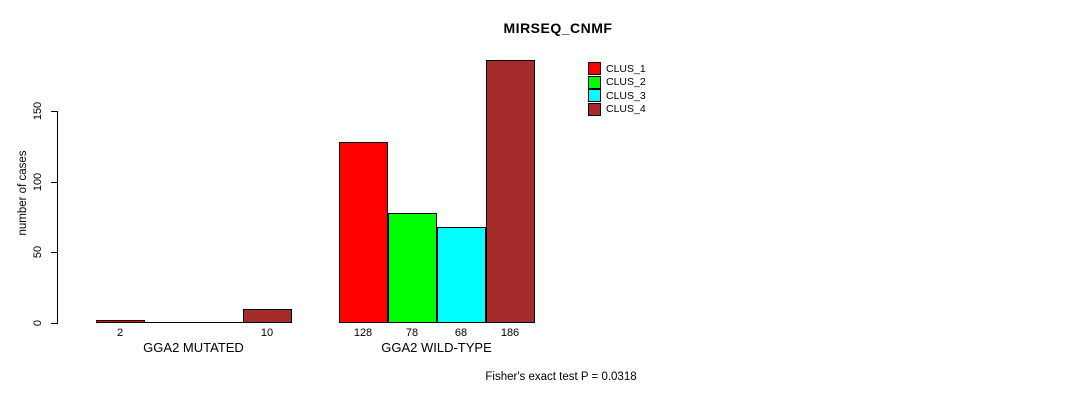 This screenshot has width=1090, height=400. I want to click on group-label: GGA2 WILD-TYPE, so click(436, 347).